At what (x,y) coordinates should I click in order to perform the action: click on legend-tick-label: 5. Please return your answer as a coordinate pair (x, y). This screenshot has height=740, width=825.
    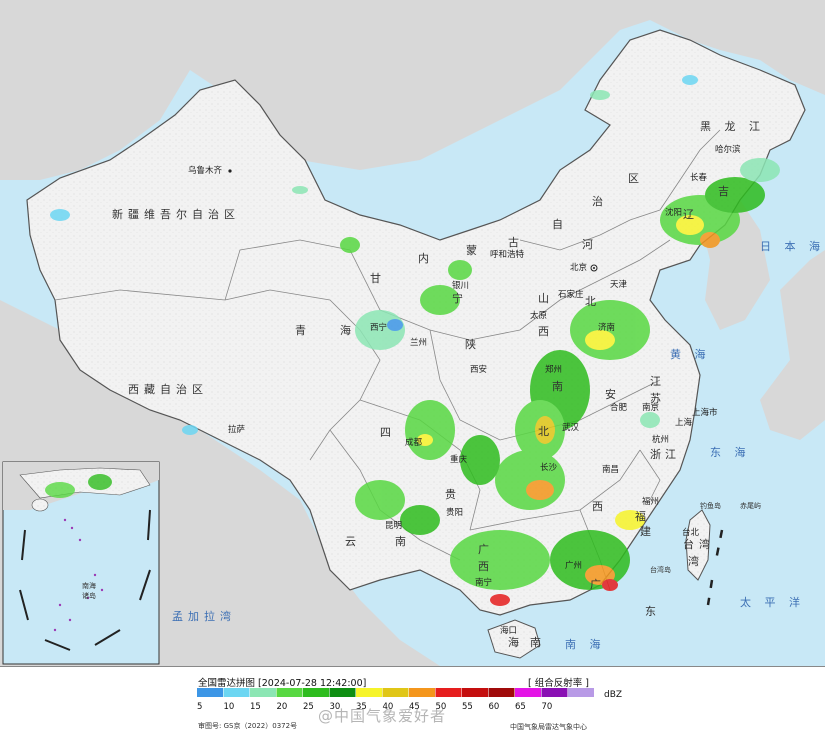
    Looking at the image, I should click on (199, 707).